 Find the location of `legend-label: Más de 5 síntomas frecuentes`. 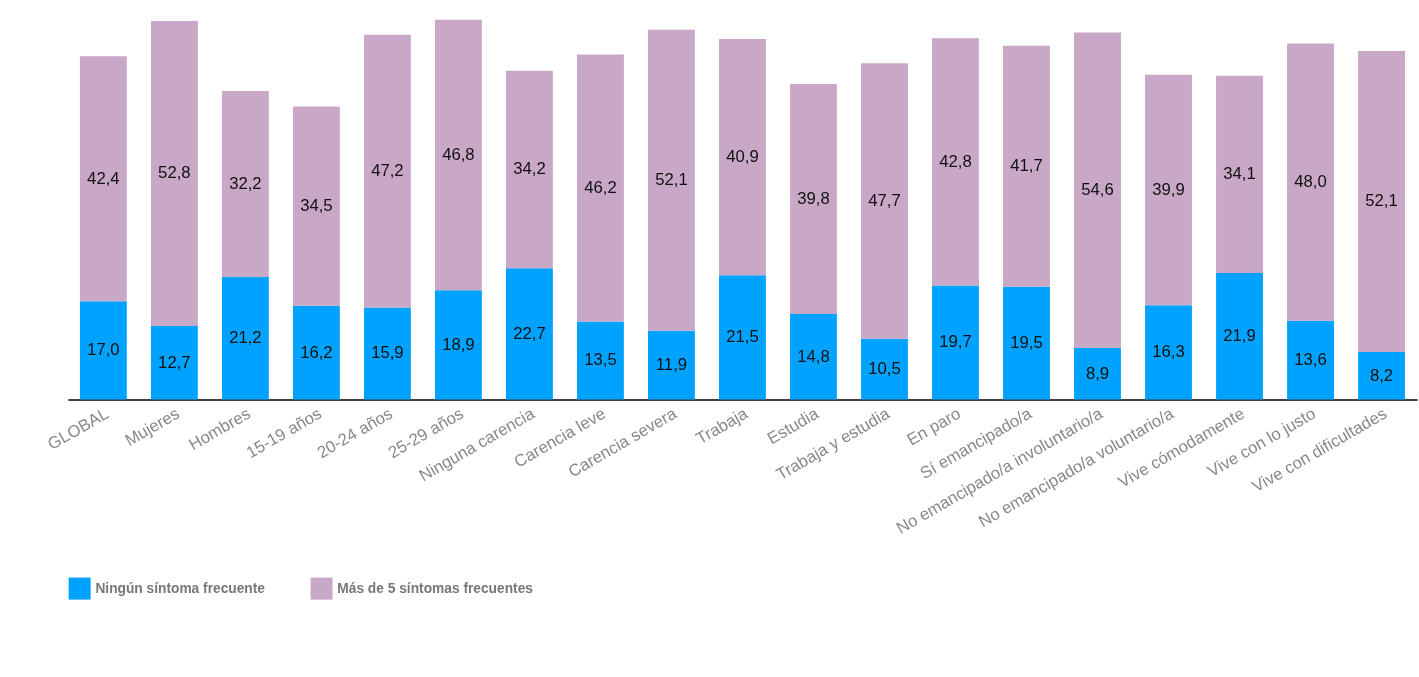

legend-label: Más de 5 síntomas frecuentes is located at coordinates (435, 588).